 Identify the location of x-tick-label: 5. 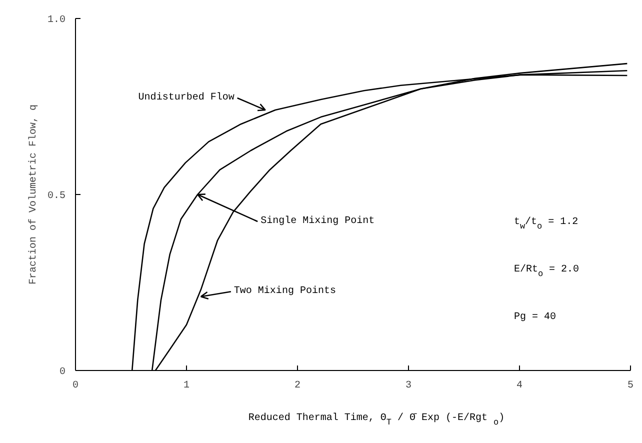
(631, 386).